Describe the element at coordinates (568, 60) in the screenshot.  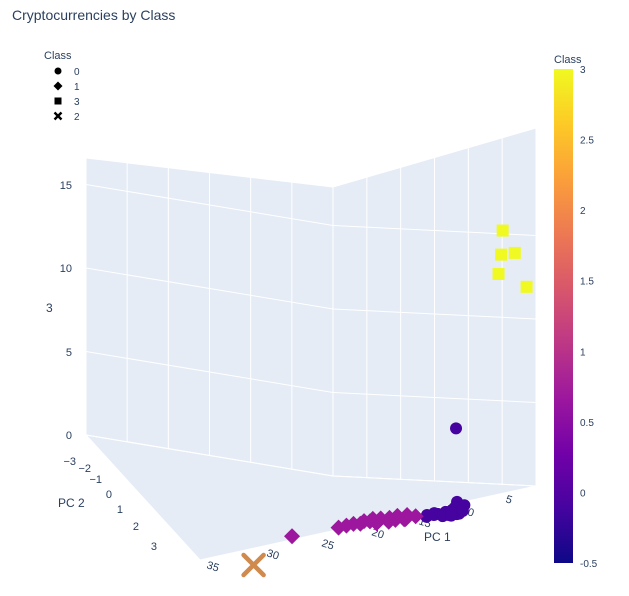
I see `colorbar-title: Class` at that location.